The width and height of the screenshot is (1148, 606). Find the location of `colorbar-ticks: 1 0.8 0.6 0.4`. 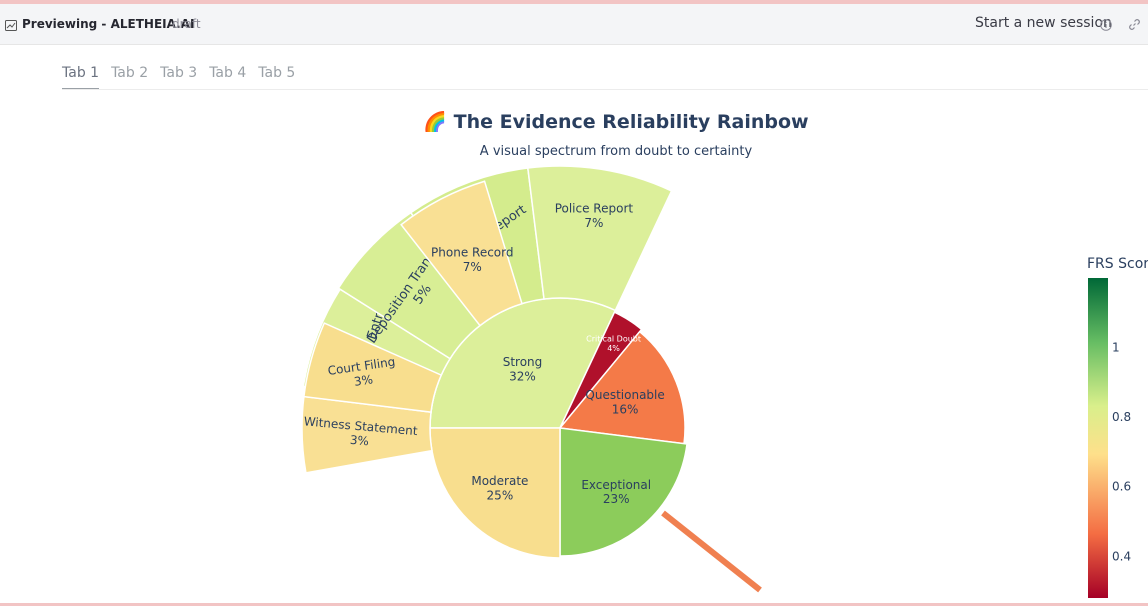

colorbar-ticks: 1 0.8 0.6 0.4 is located at coordinates (1121, 452).